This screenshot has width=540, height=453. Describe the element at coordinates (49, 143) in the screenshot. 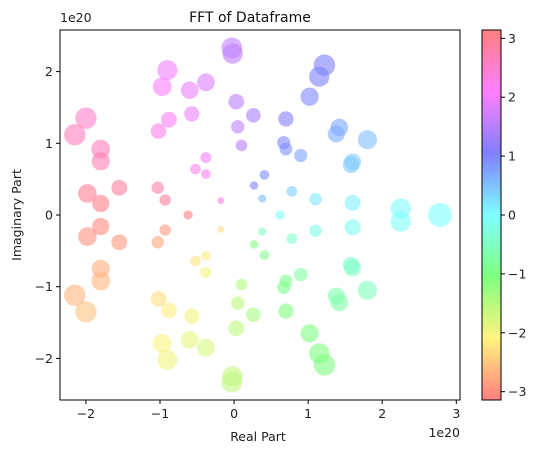

I see `y-tick-label: 1` at that location.